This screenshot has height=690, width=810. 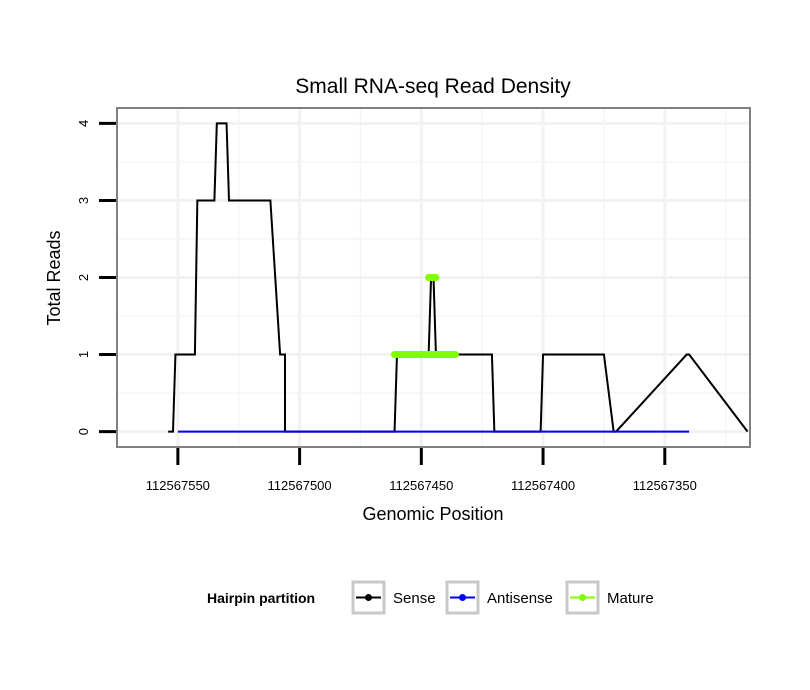 I want to click on legend-item-mature: Mature, so click(x=609, y=597).